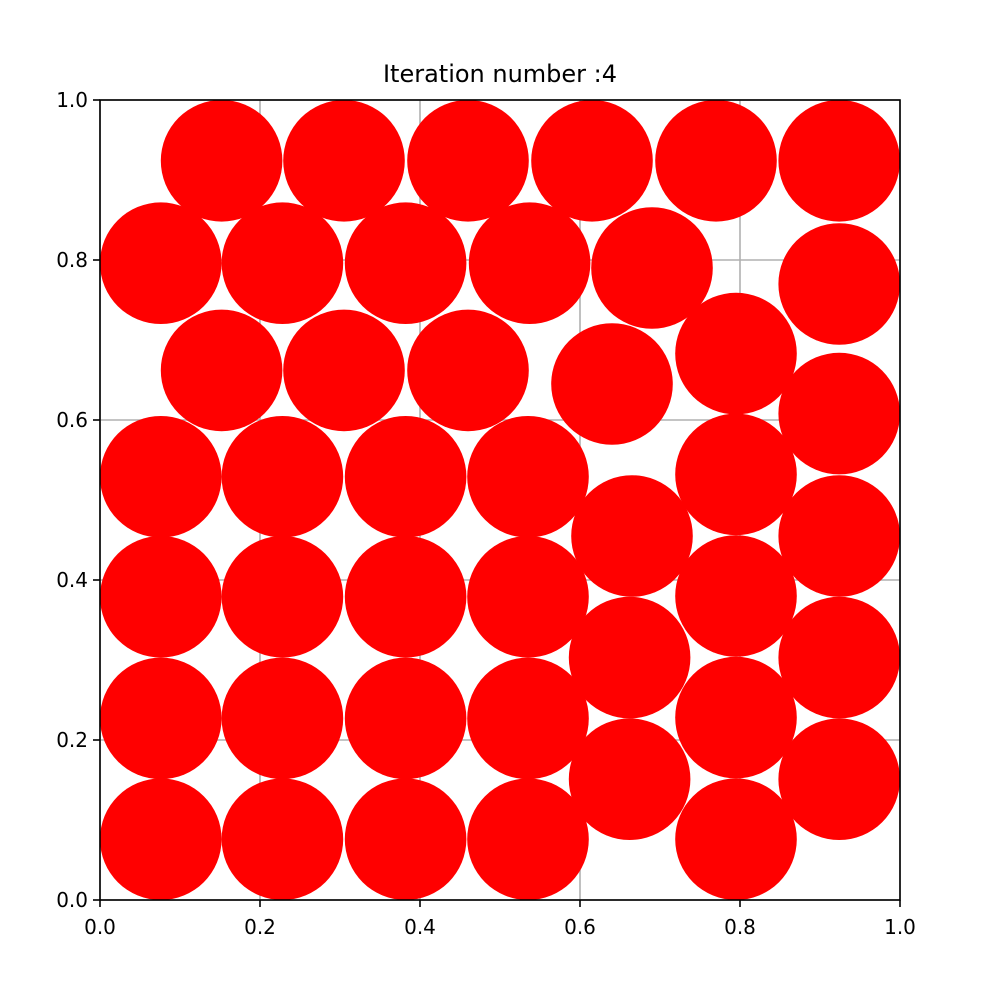  What do you see at coordinates (100, 927) in the screenshot?
I see `x-tick-label: 0.0` at bounding box center [100, 927].